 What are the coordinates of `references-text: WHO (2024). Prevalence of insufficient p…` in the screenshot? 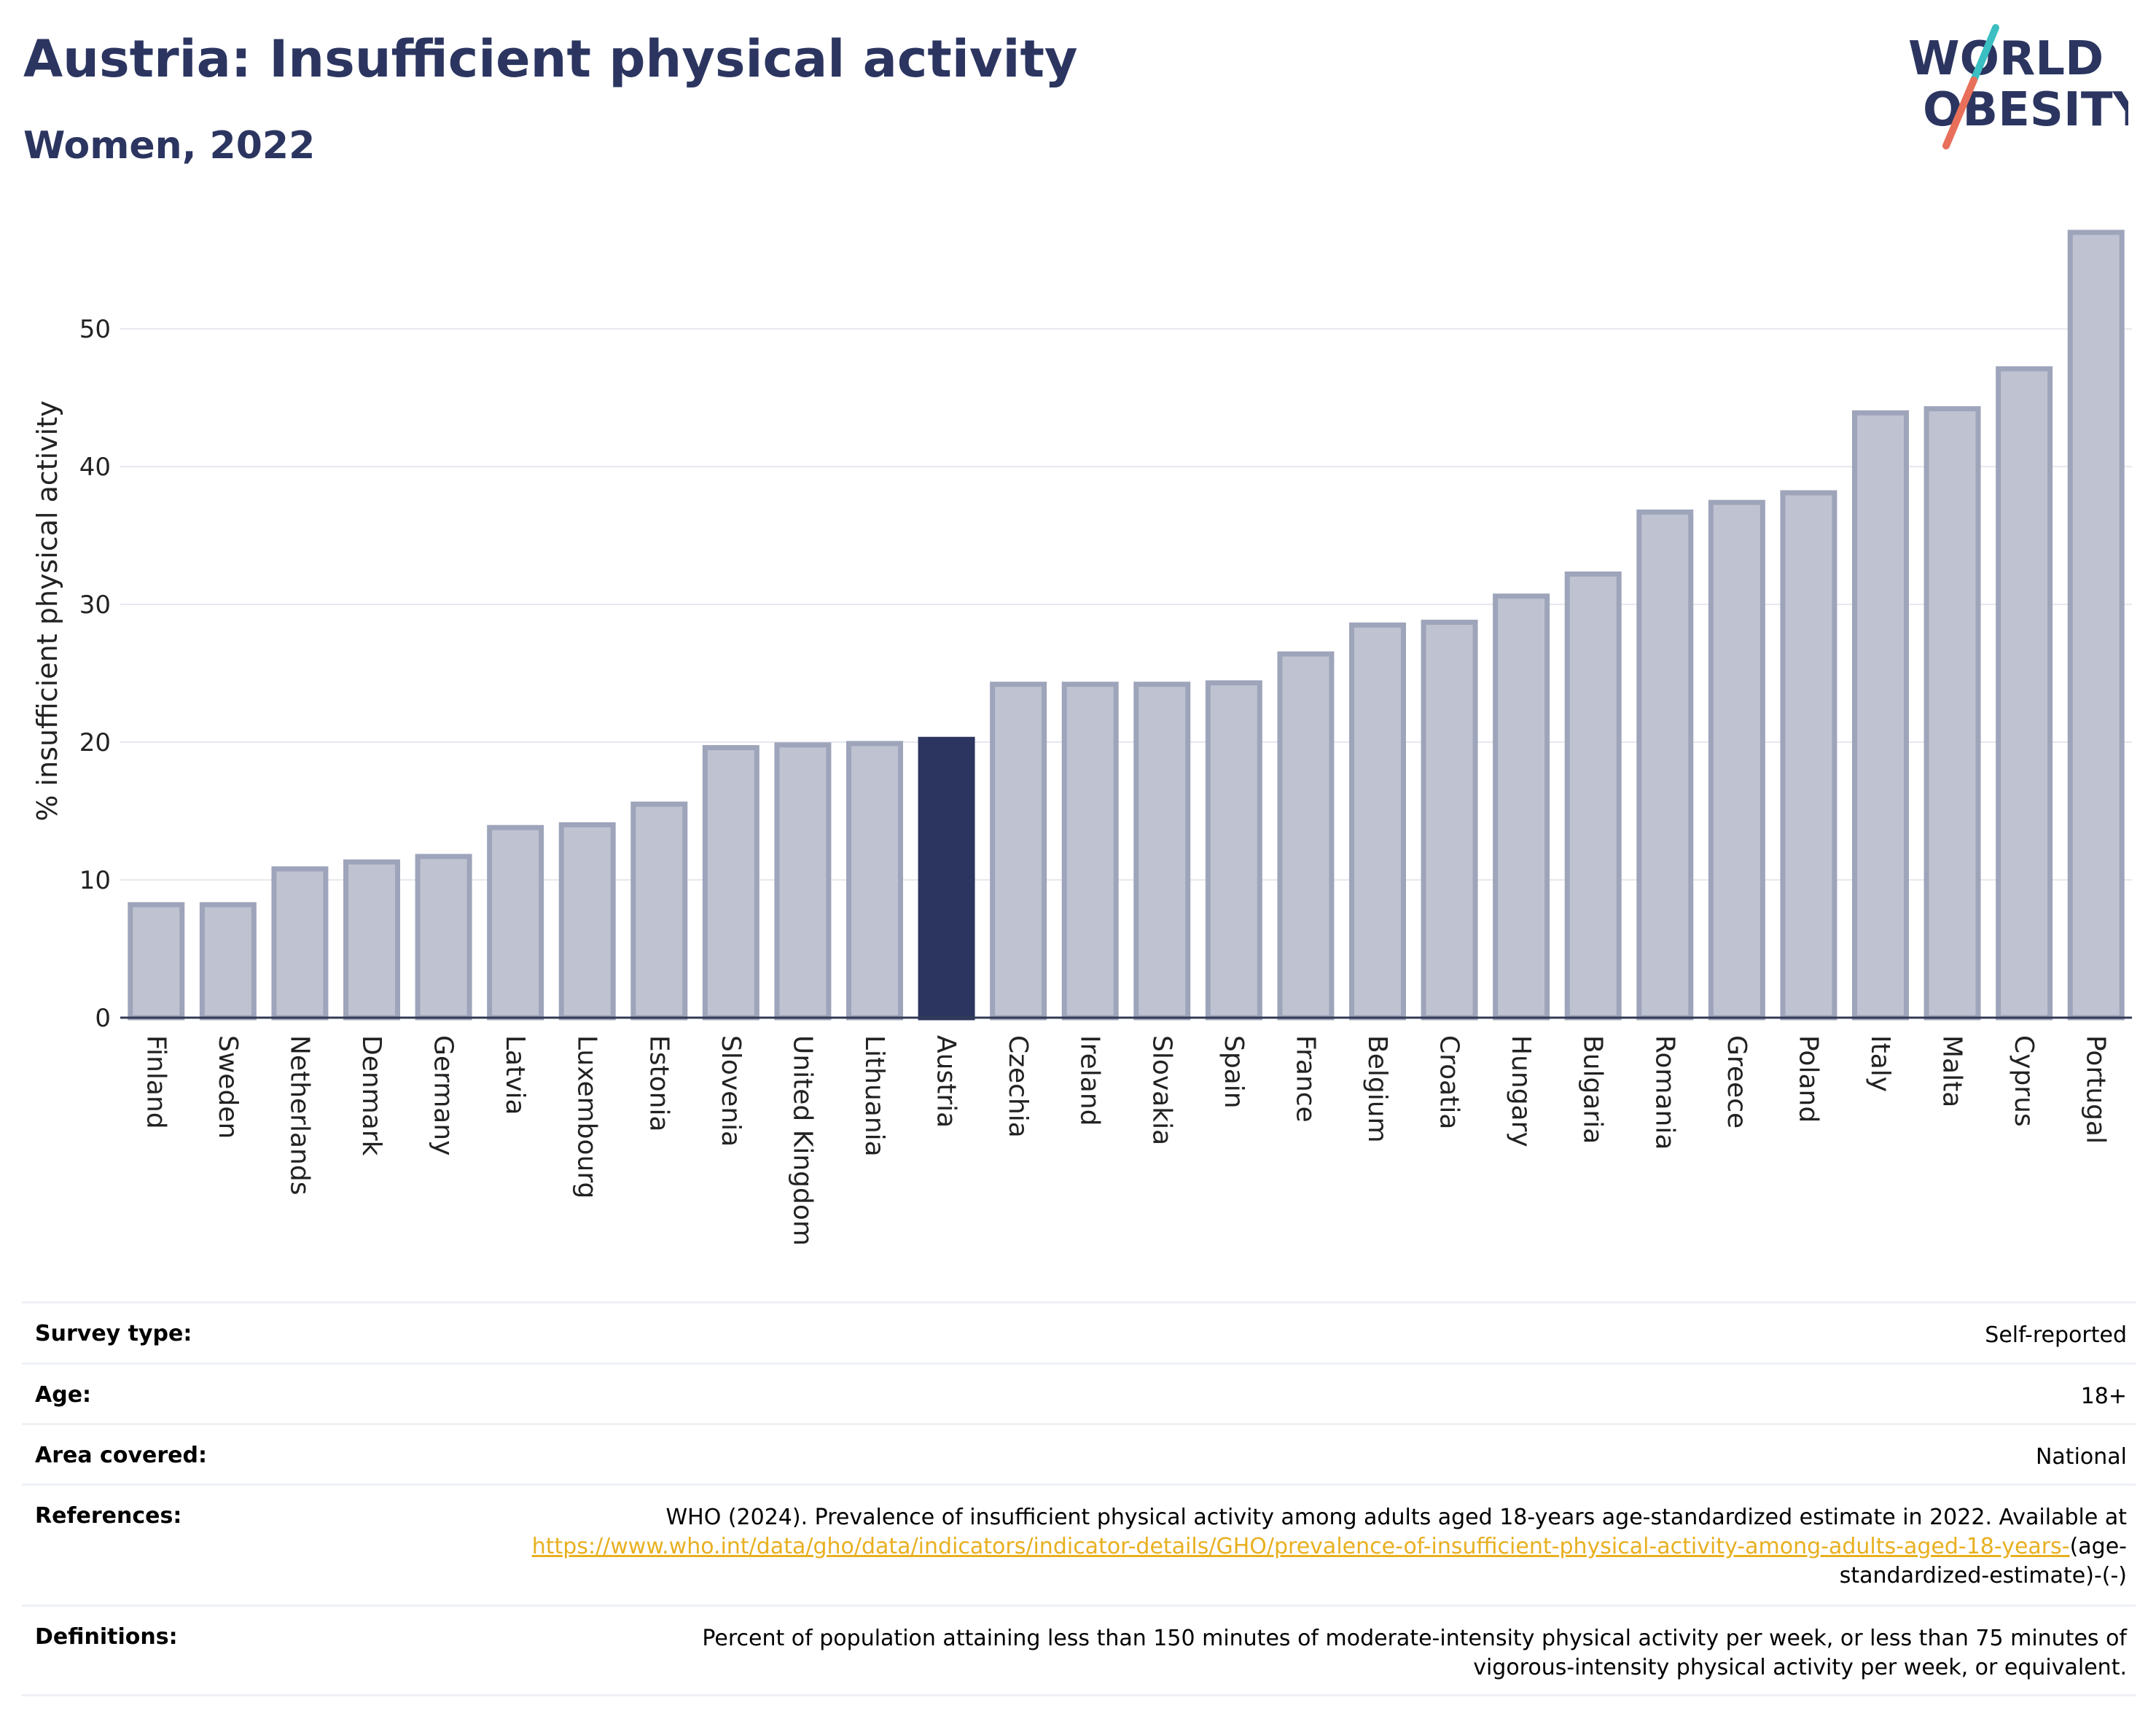 It's located at (1396, 1517).